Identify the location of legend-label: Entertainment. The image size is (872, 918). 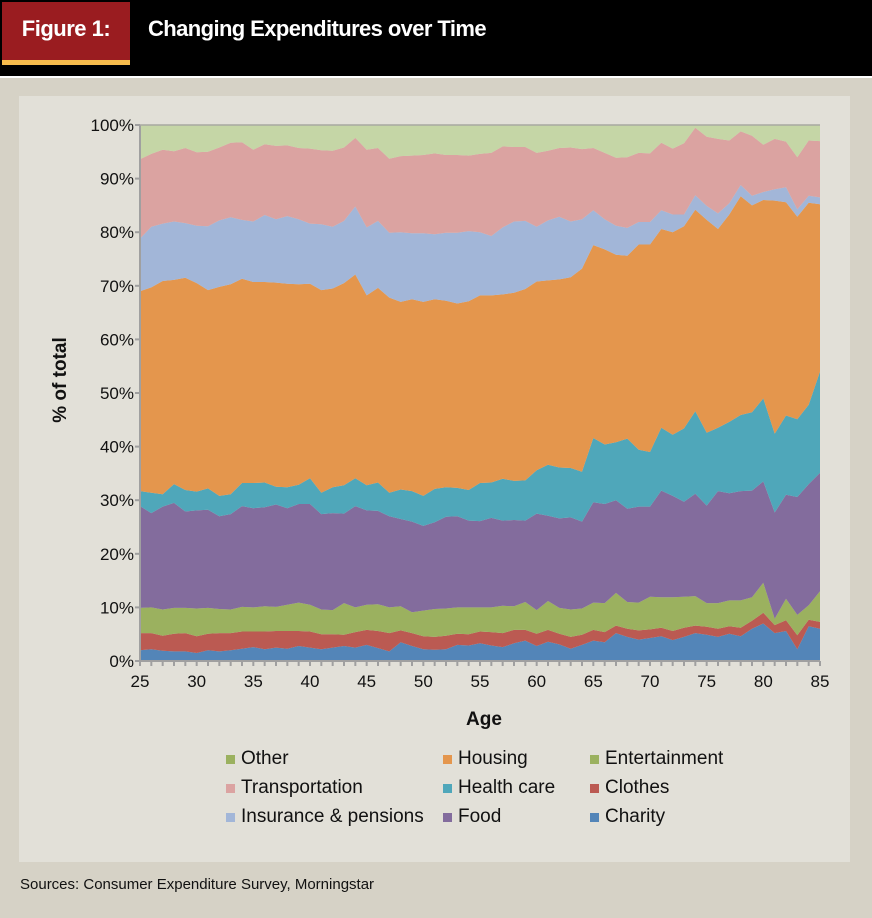
(664, 758).